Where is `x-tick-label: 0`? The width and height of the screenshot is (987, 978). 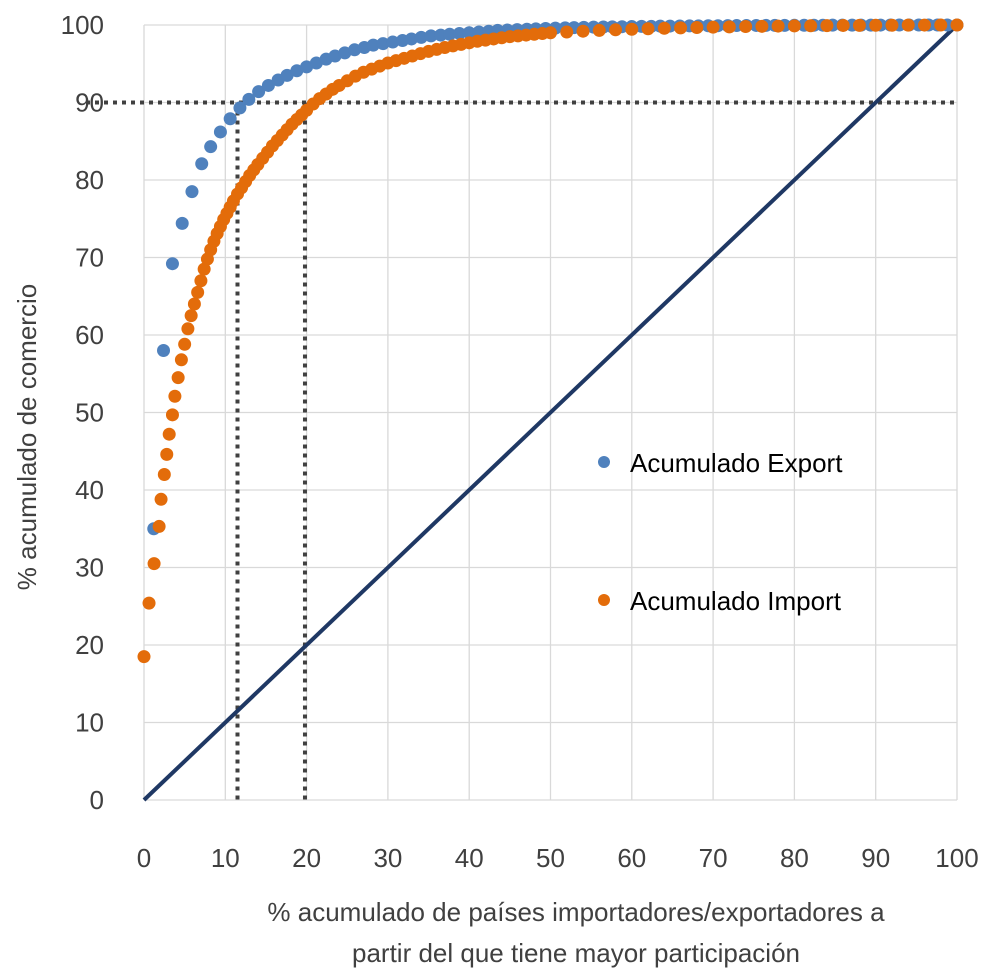 x-tick-label: 0 is located at coordinates (144, 858).